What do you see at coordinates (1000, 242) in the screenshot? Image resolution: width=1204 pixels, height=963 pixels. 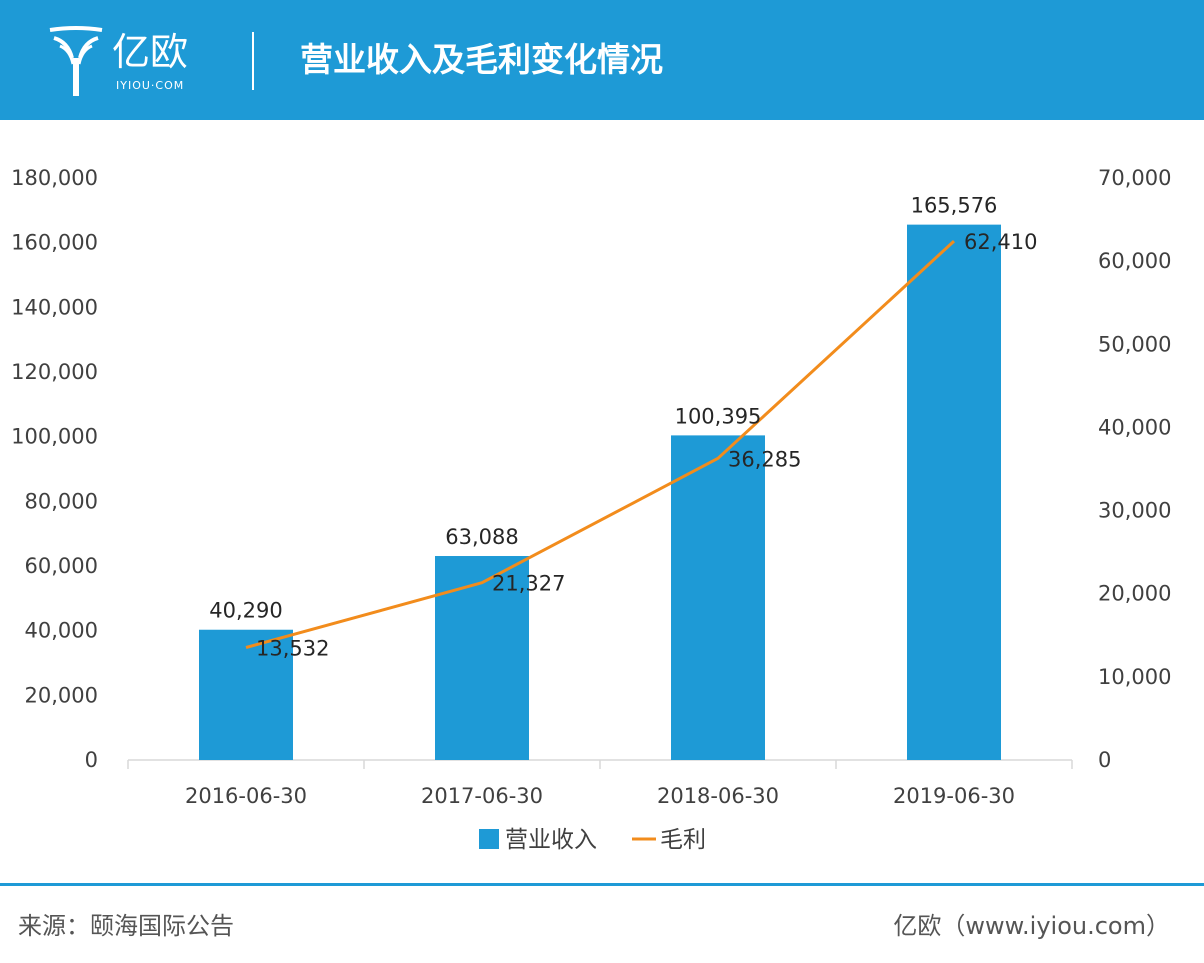 I see `gross-profit-data-label: 62,410` at bounding box center [1000, 242].